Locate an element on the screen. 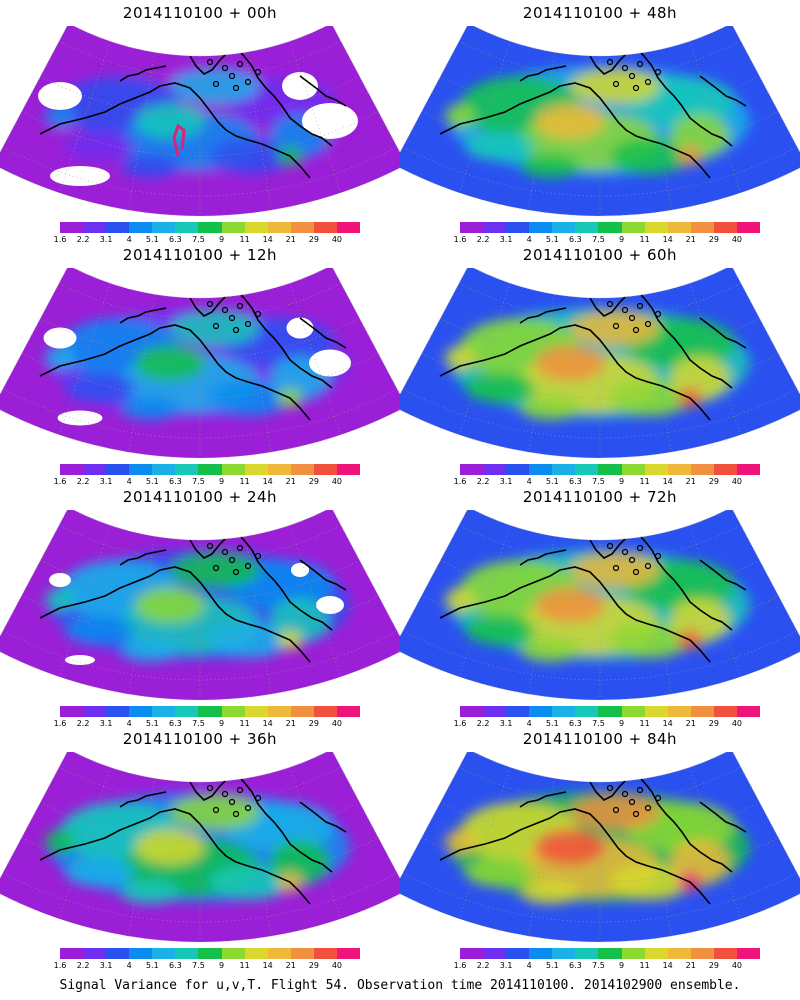 This screenshot has height=1000, width=800. domain-outline is located at coordinates (600, 363).